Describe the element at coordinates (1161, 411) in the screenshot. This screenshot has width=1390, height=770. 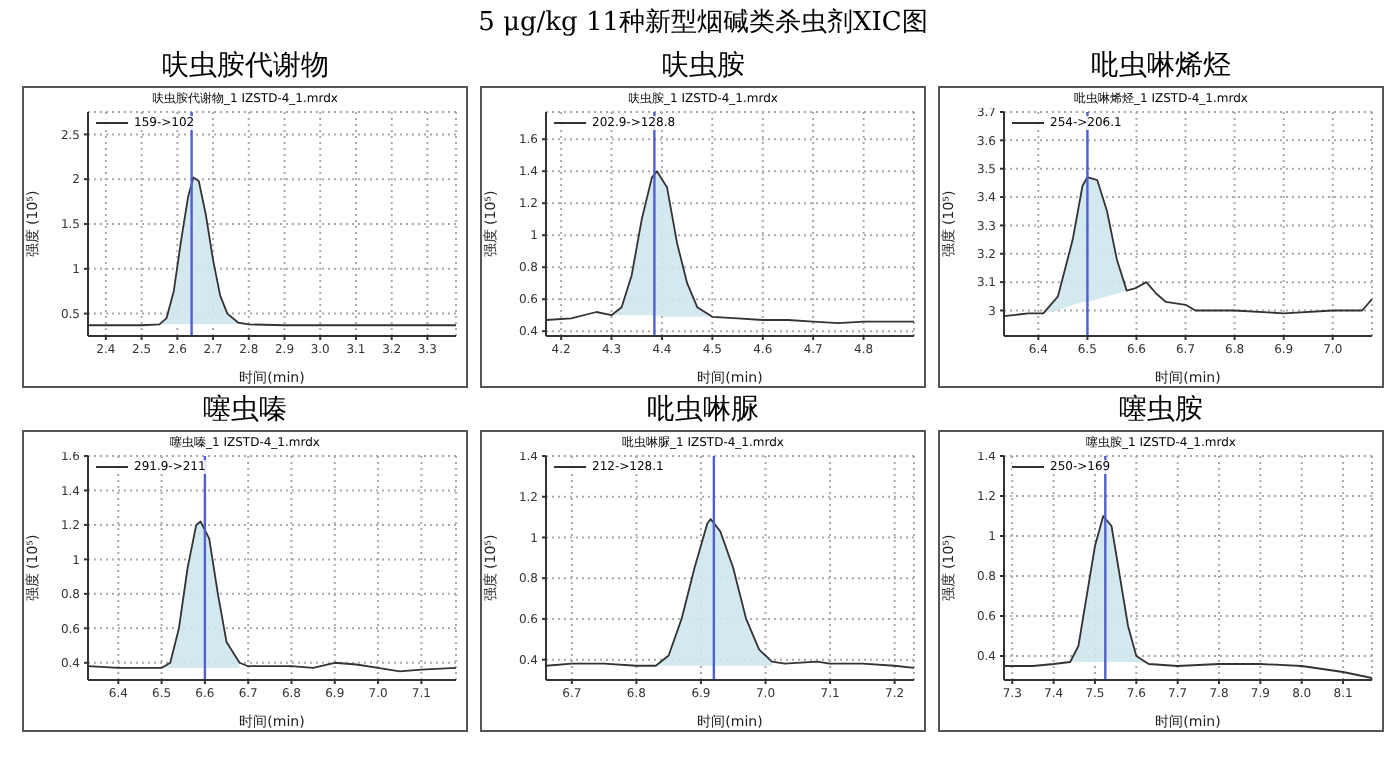
I see `chart-title: 噻虫胺` at that location.